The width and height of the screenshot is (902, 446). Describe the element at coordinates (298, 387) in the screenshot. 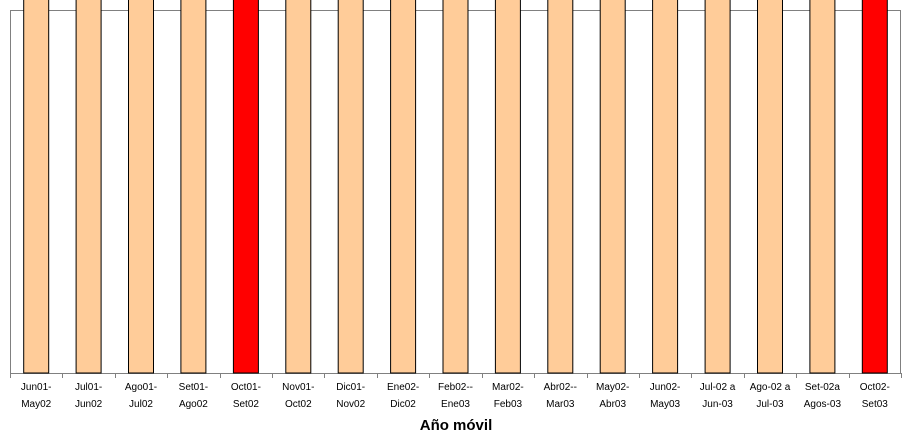

I see `x-tick-label: Nov01-` at that location.